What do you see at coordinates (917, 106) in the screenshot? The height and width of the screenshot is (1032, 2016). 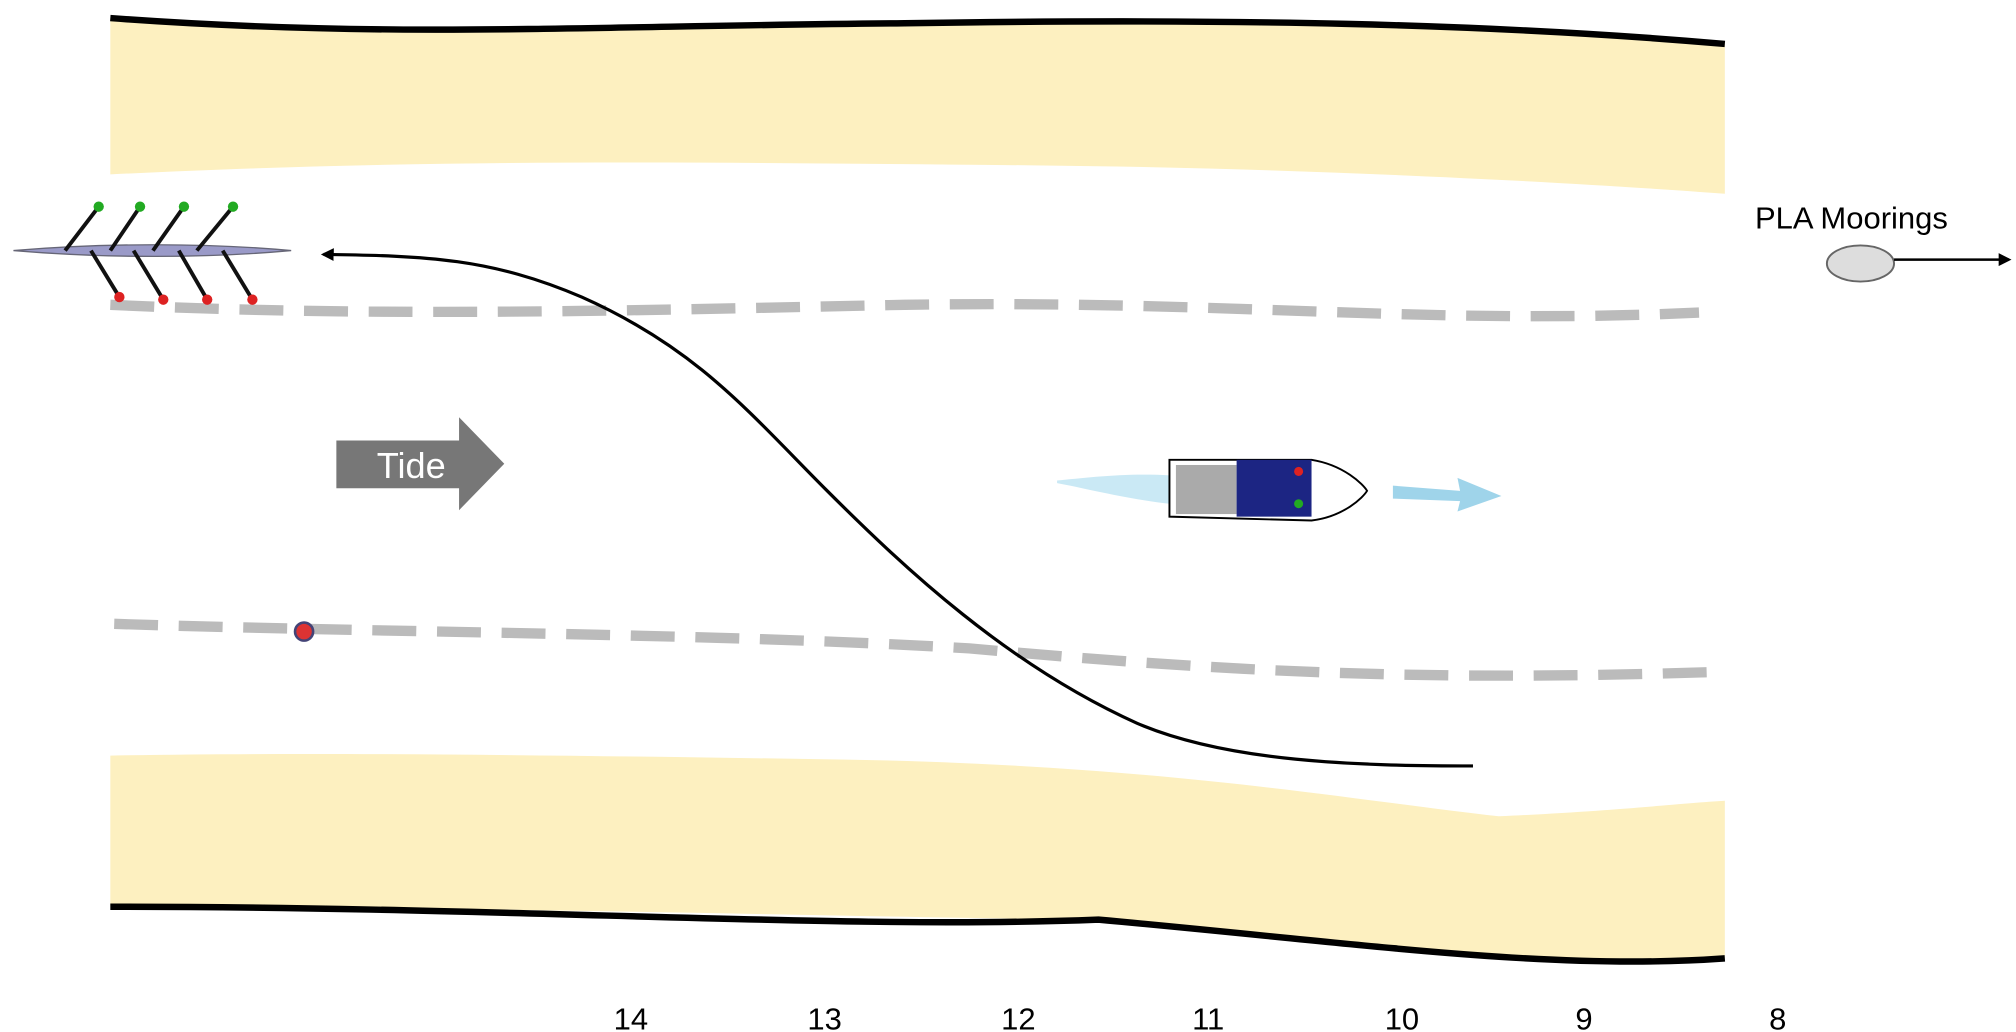 I see `top-bank` at bounding box center [917, 106].